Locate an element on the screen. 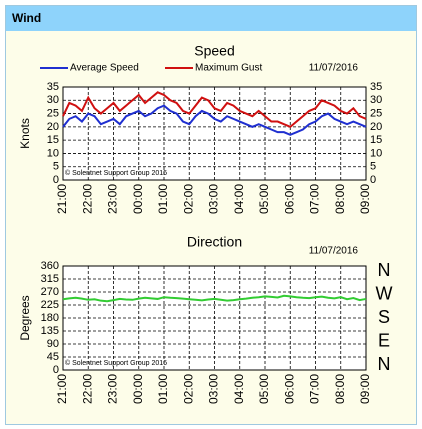 The width and height of the screenshot is (422, 429). compass-label: S is located at coordinates (384, 317).